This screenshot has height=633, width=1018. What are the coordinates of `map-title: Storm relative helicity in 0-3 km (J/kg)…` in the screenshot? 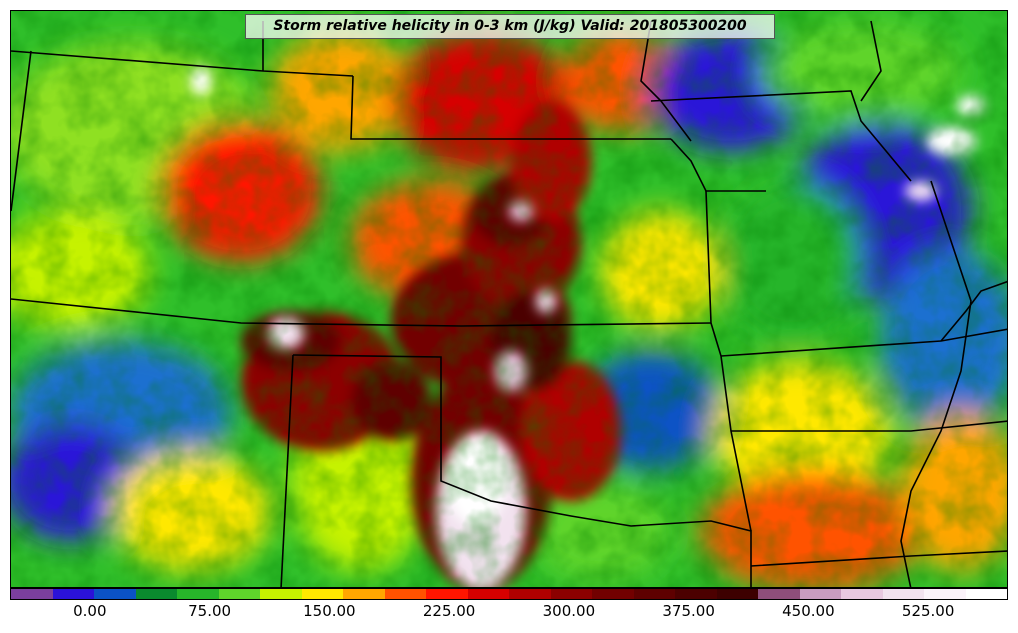 It's located at (510, 26).